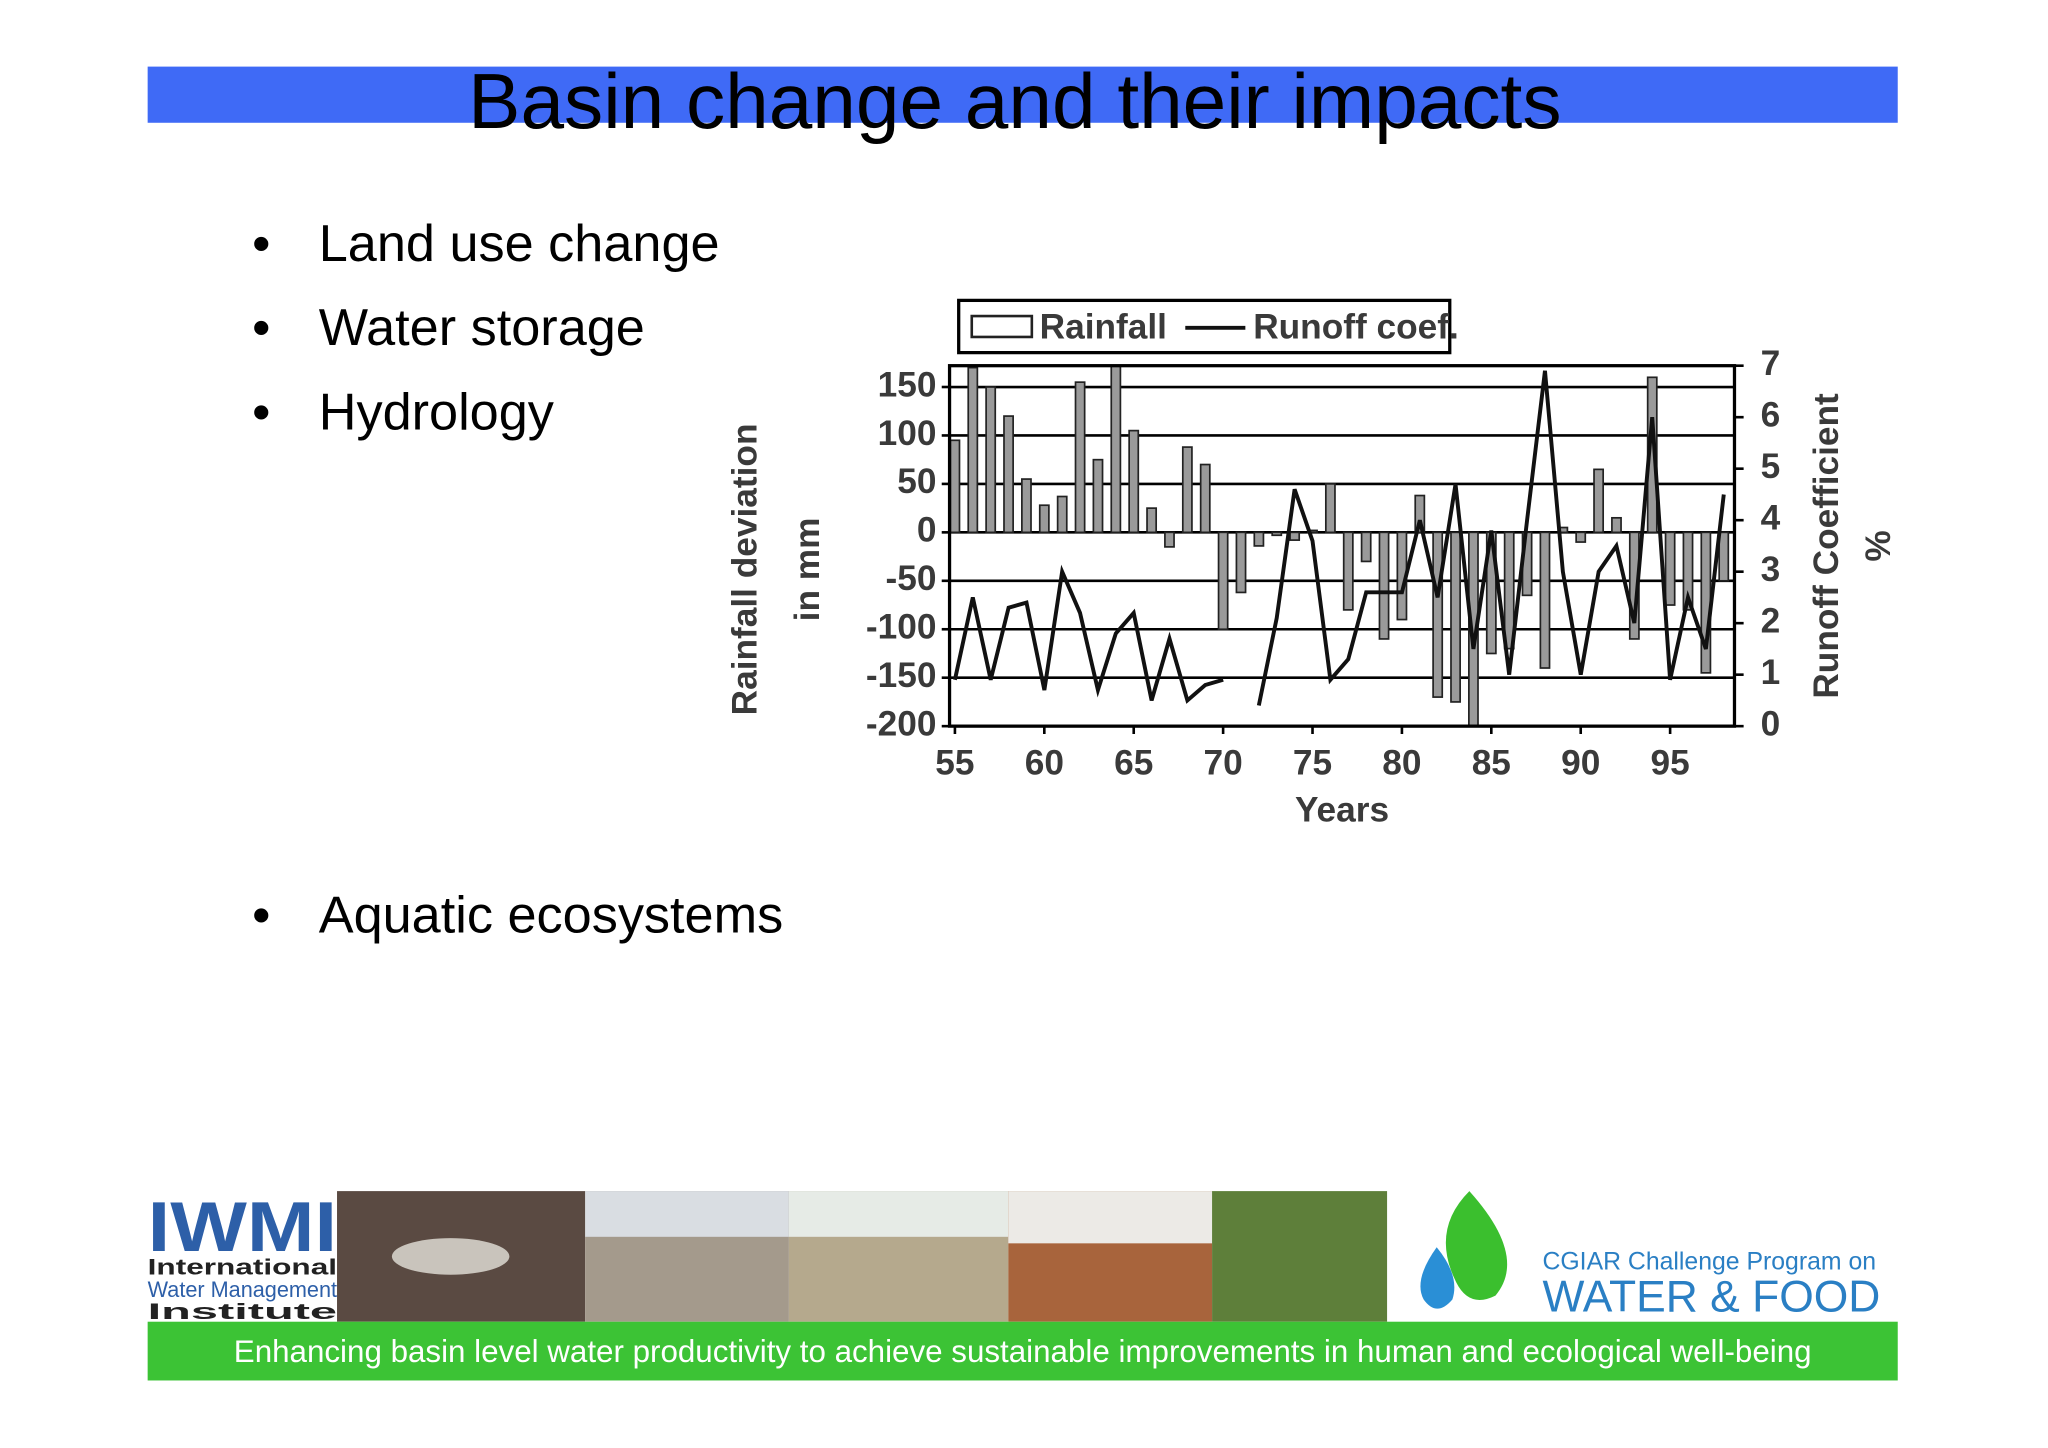 The width and height of the screenshot is (2048, 1448). Describe the element at coordinates (907, 433) in the screenshot. I see `y-tick-label: 100` at that location.